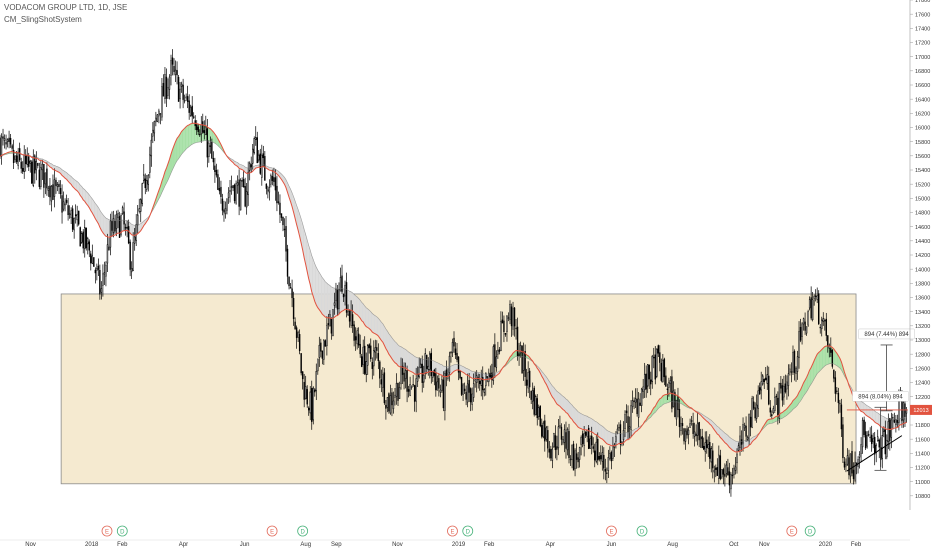 The width and height of the screenshot is (932, 550). What do you see at coordinates (468, 531) in the screenshot?
I see `dividend-marker` at bounding box center [468, 531].